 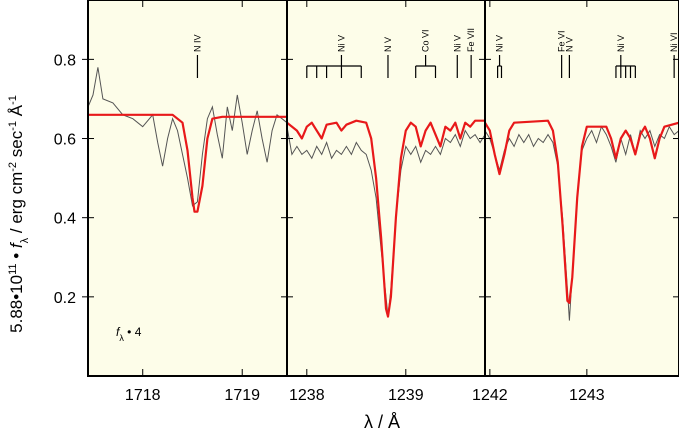 I want to click on line-id-label: Fe VI, so click(x=562, y=41).